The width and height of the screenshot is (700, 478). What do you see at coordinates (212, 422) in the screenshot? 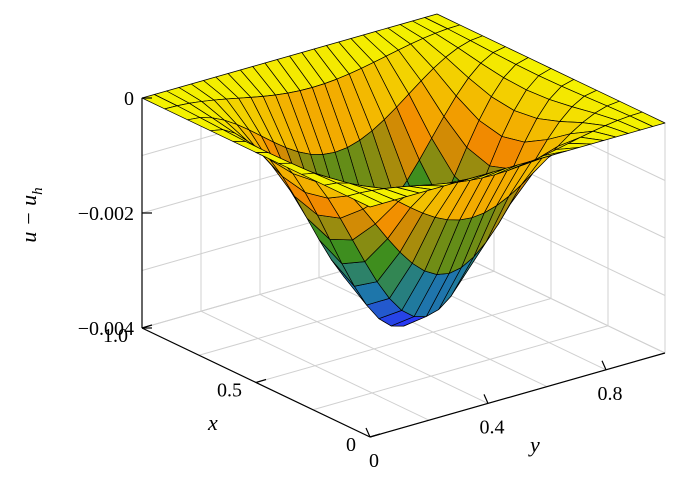
I see `x-axis-label: x` at bounding box center [212, 422].